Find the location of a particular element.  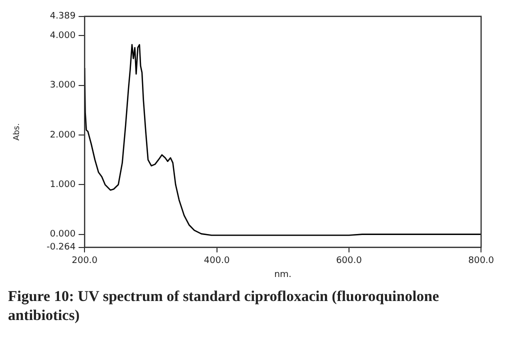

y-tick-label: 4.000 is located at coordinates (63, 36).